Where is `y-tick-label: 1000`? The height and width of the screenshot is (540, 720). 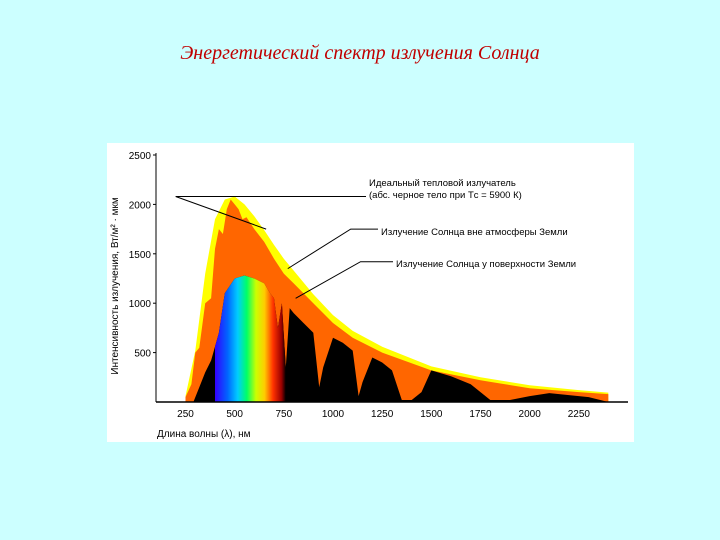
y-tick-label: 1000 is located at coordinates (140, 304).